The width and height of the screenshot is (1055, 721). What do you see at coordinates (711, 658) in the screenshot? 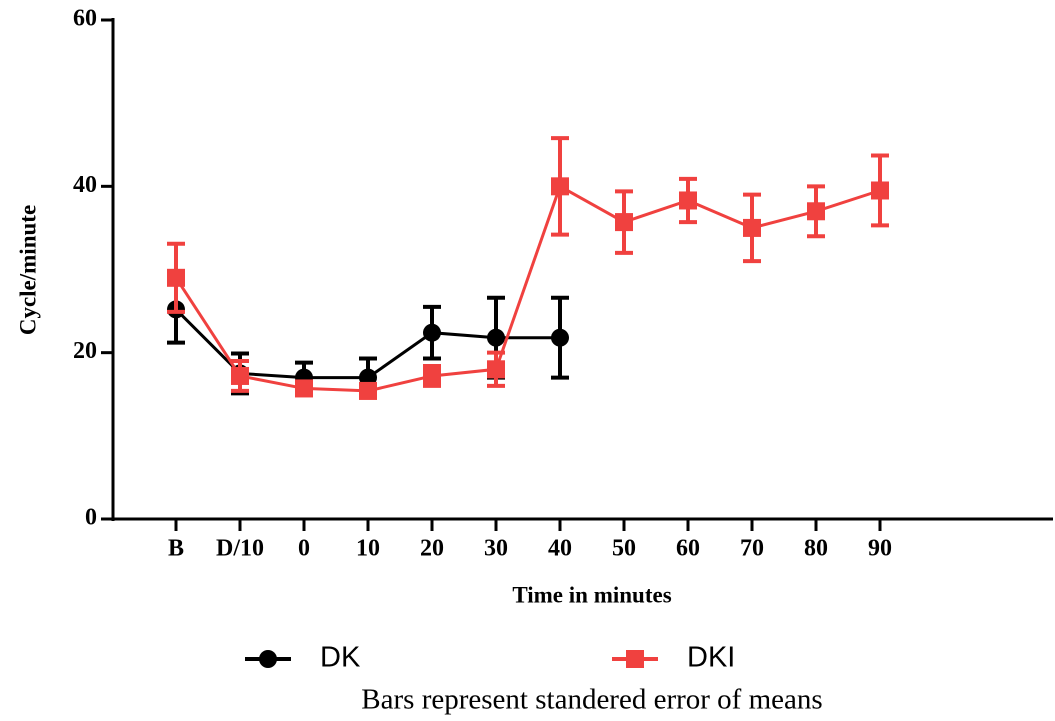
I see `legend-label: DKI` at bounding box center [711, 658].